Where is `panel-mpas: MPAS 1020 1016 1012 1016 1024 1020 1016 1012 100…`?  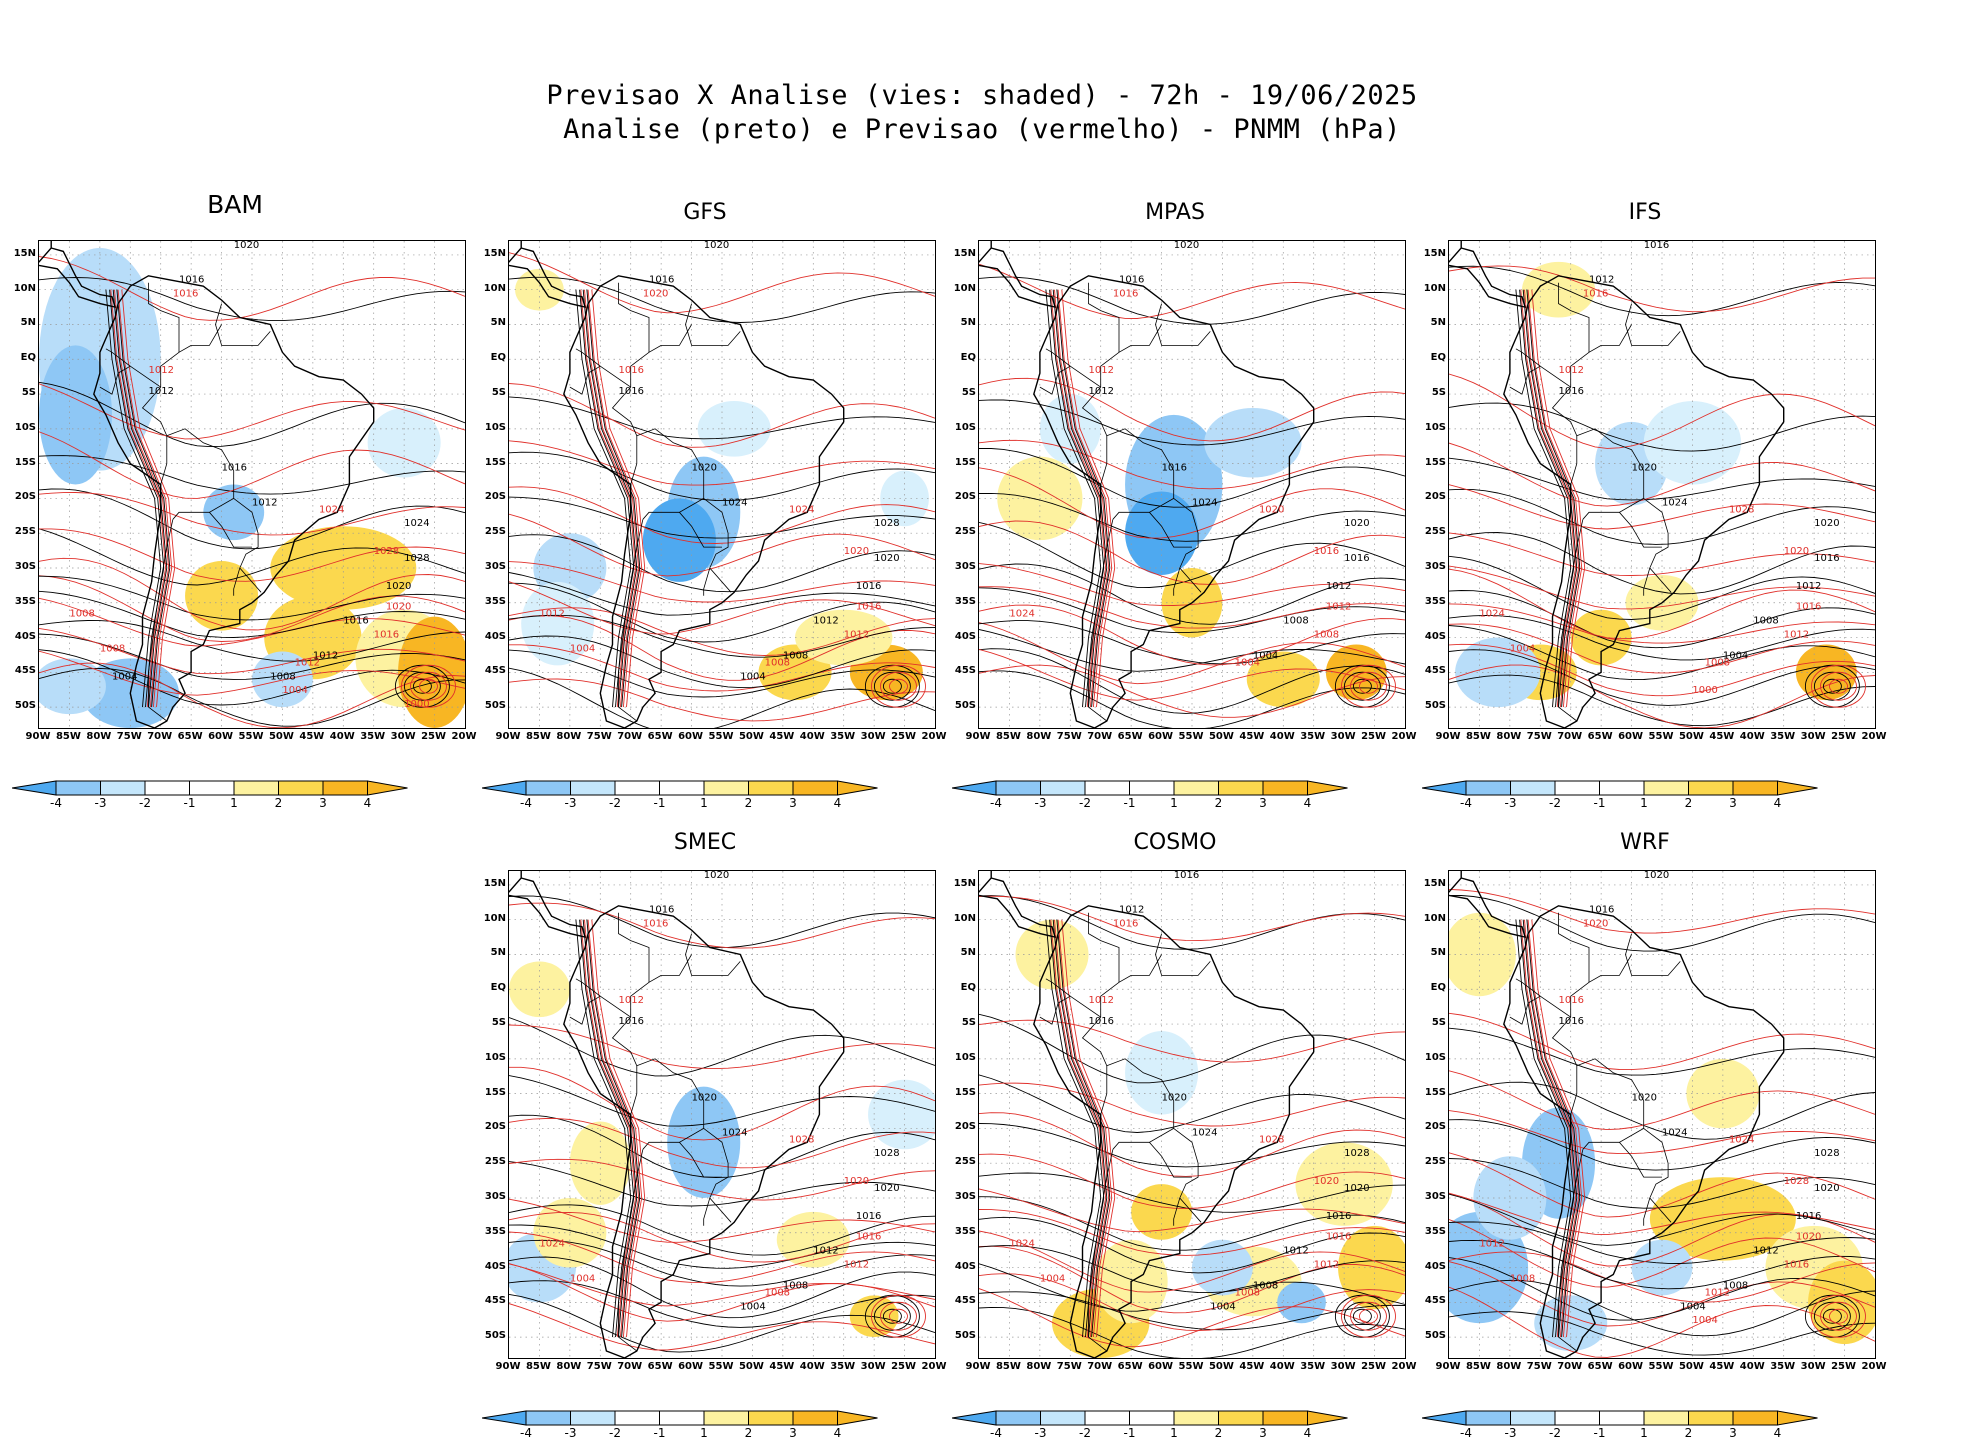
panel-mpas: MPAS 1020 1016 1012 1016 1024 1020 1016 1012 100… is located at coordinates (1200, 505).